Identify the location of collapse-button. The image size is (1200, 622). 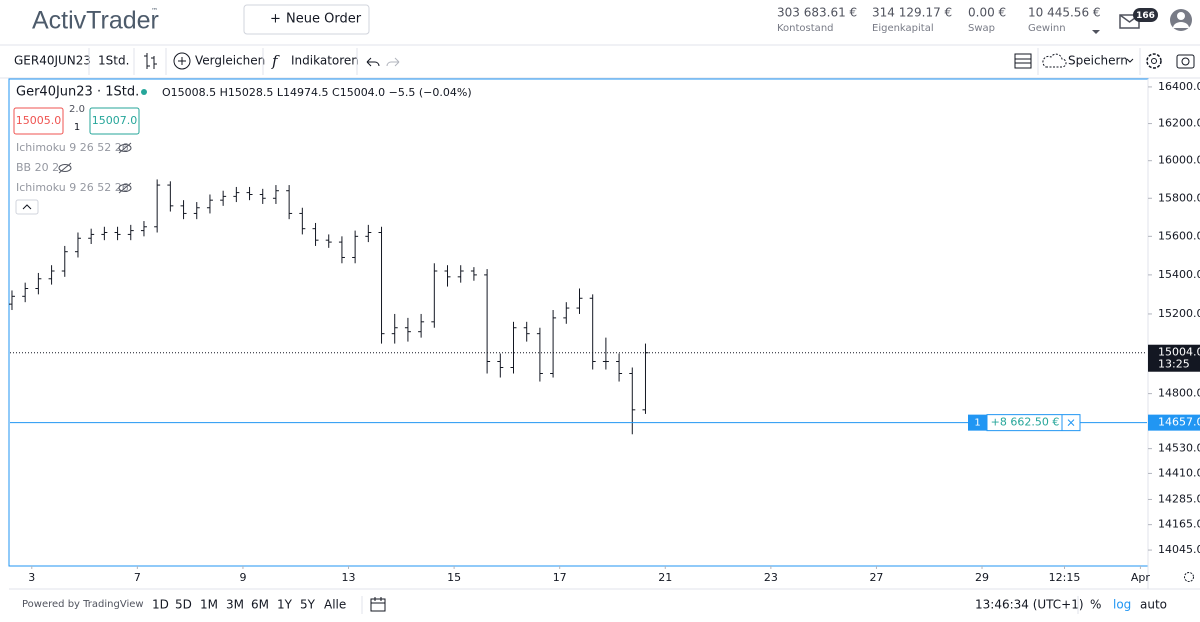
(27, 207).